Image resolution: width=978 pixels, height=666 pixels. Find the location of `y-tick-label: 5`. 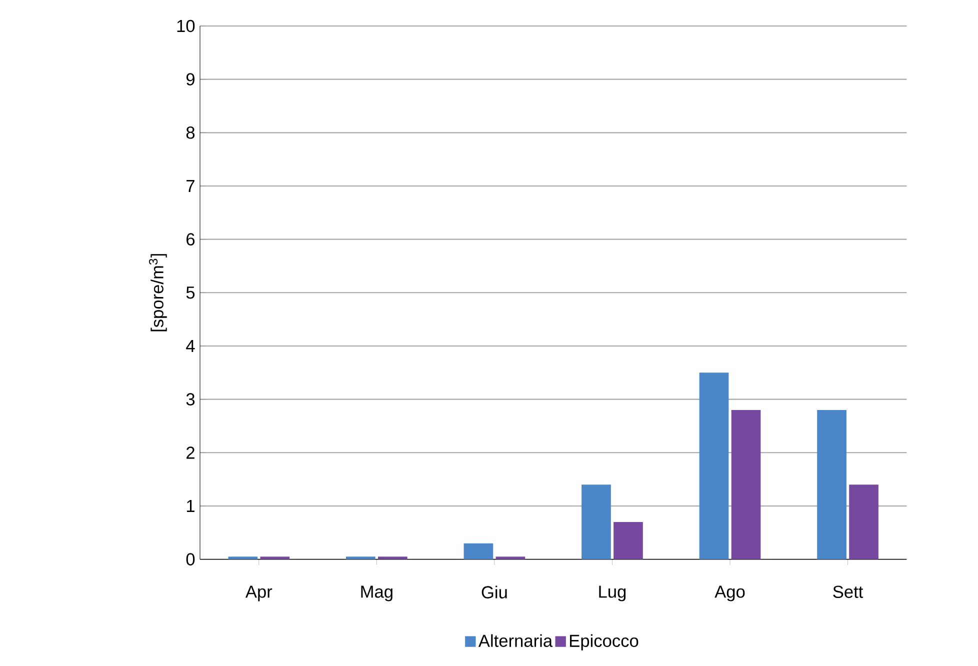

y-tick-label: 5 is located at coordinates (190, 292).